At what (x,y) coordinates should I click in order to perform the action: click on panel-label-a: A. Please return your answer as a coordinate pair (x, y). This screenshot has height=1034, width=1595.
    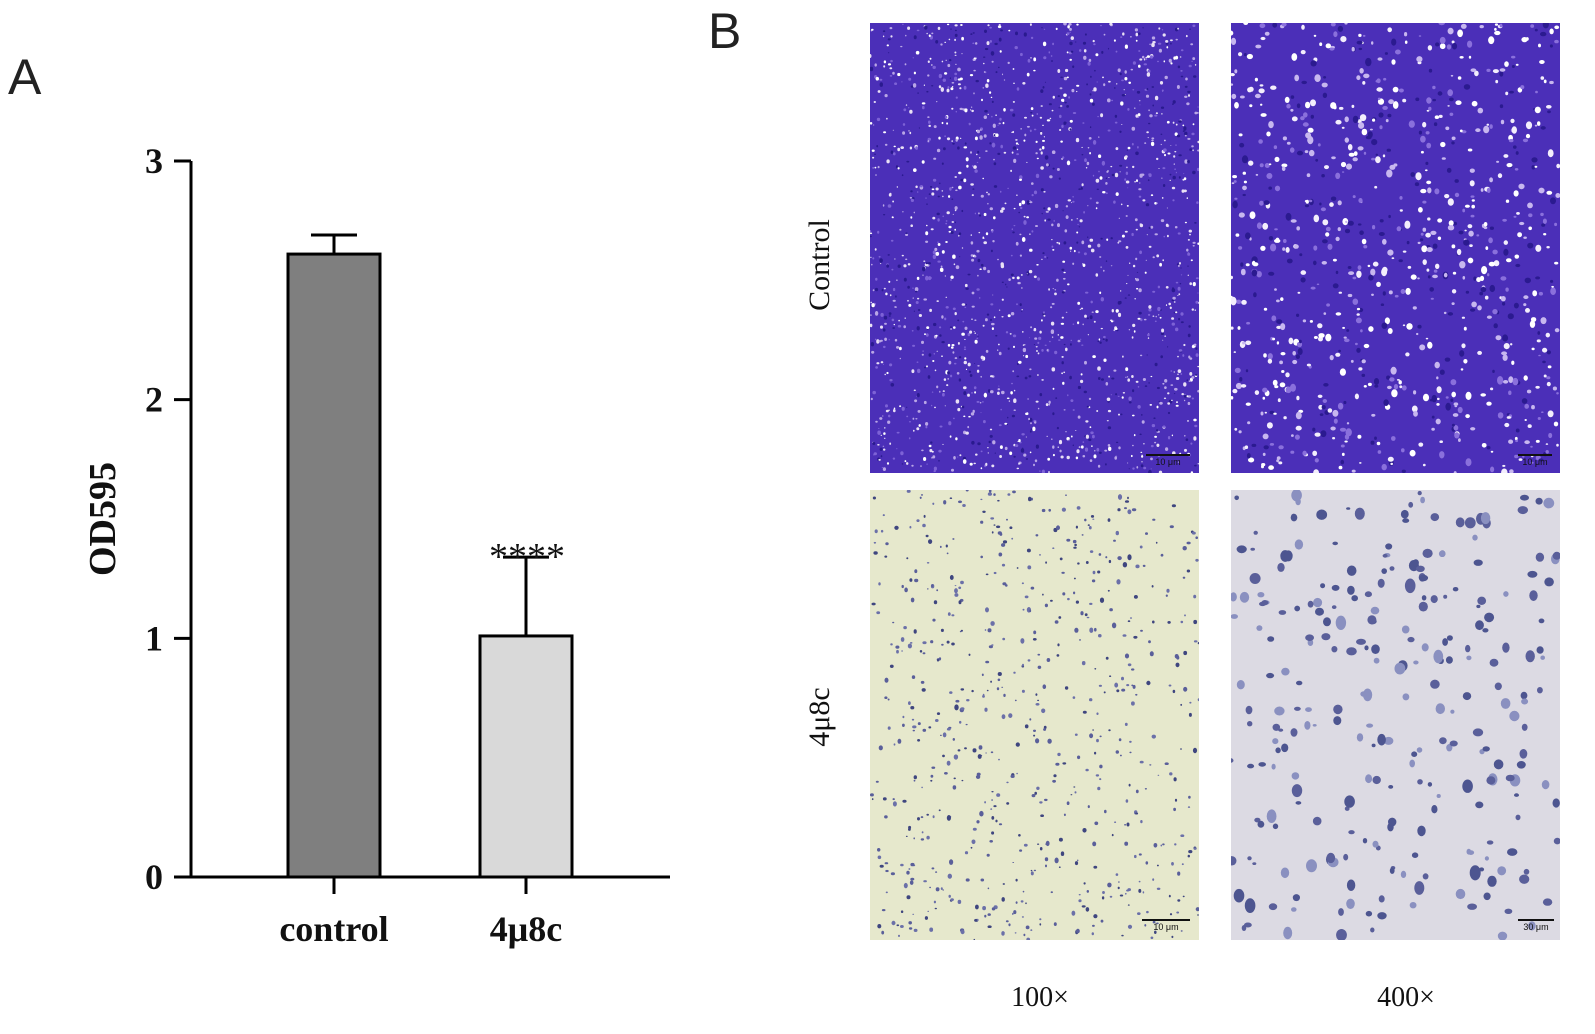
    Looking at the image, I should click on (25, 77).